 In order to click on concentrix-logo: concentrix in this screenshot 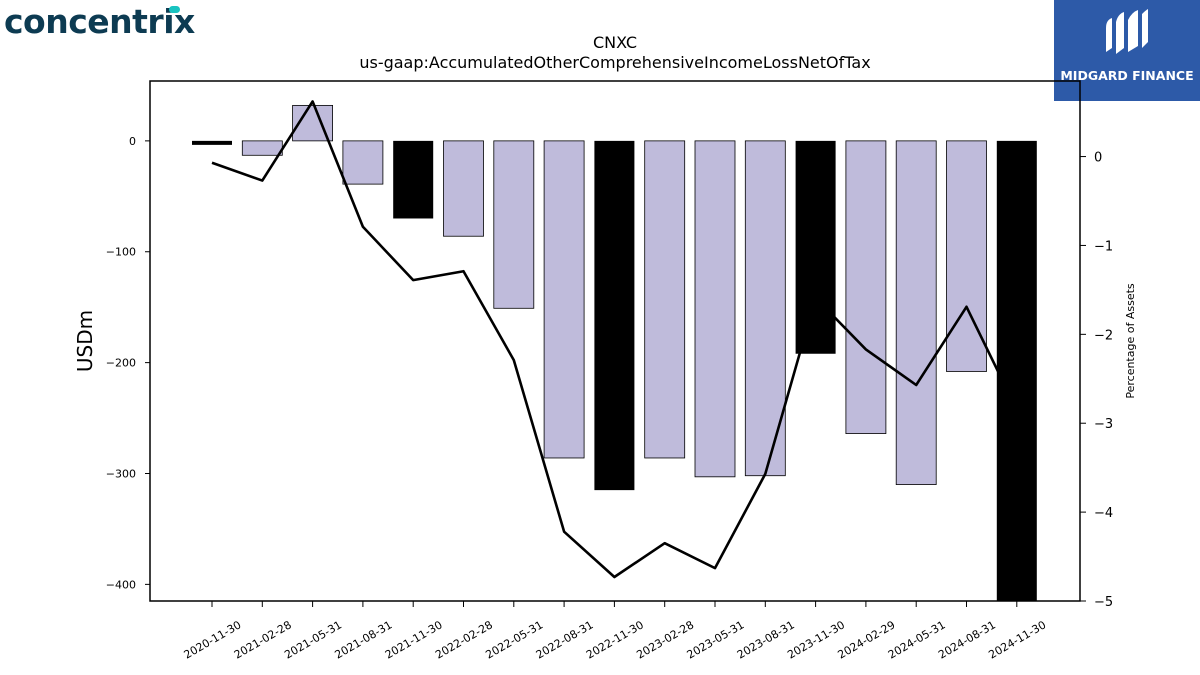, I will do `click(109, 22)`.